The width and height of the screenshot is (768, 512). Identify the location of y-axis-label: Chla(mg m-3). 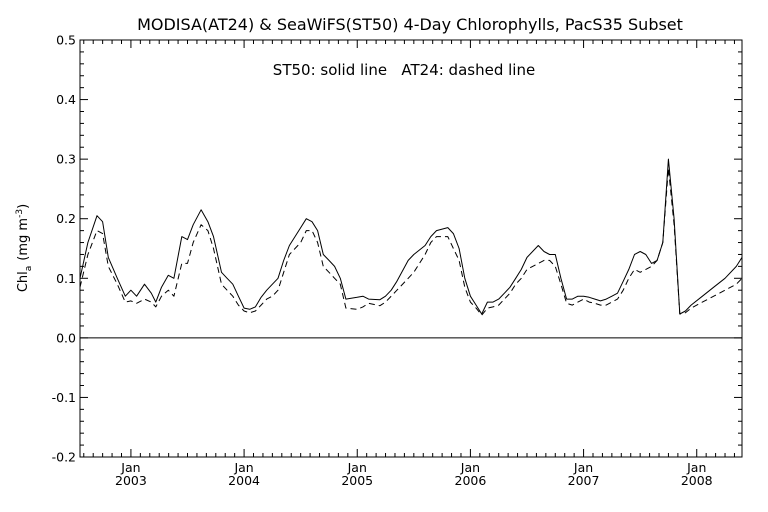
(24, 248).